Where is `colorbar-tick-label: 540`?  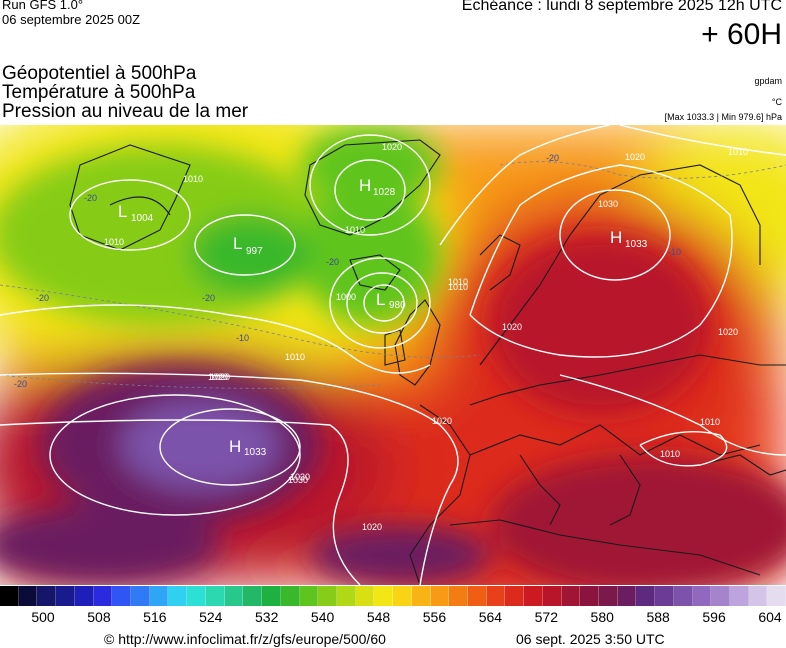 colorbar-tick-label: 540 is located at coordinates (322, 617).